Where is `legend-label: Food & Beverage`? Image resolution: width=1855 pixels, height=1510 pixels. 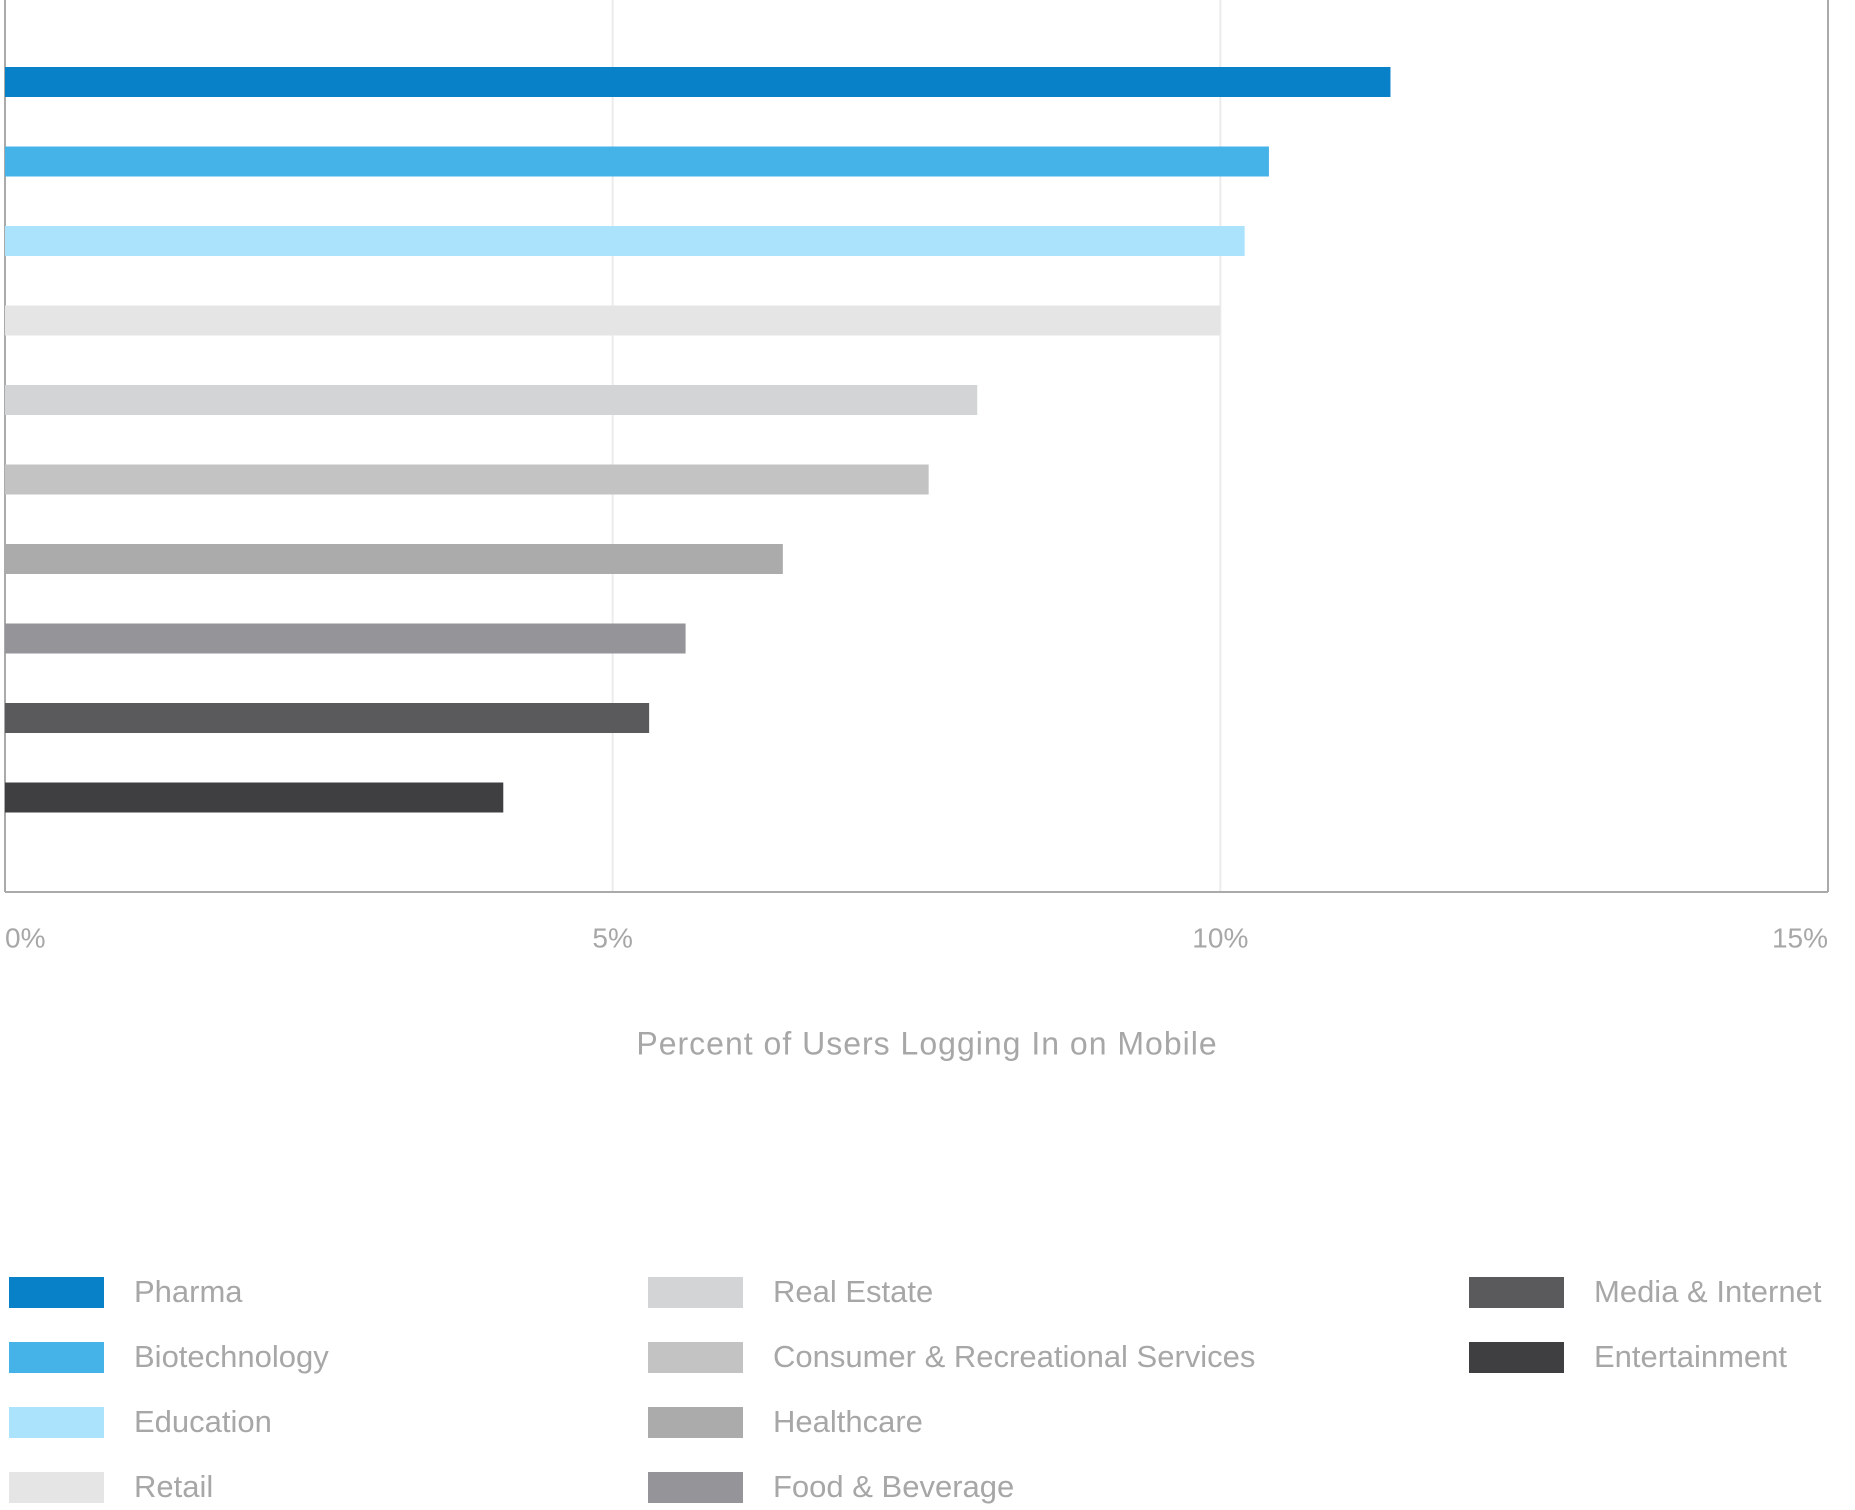 legend-label: Food & Beverage is located at coordinates (893, 1486).